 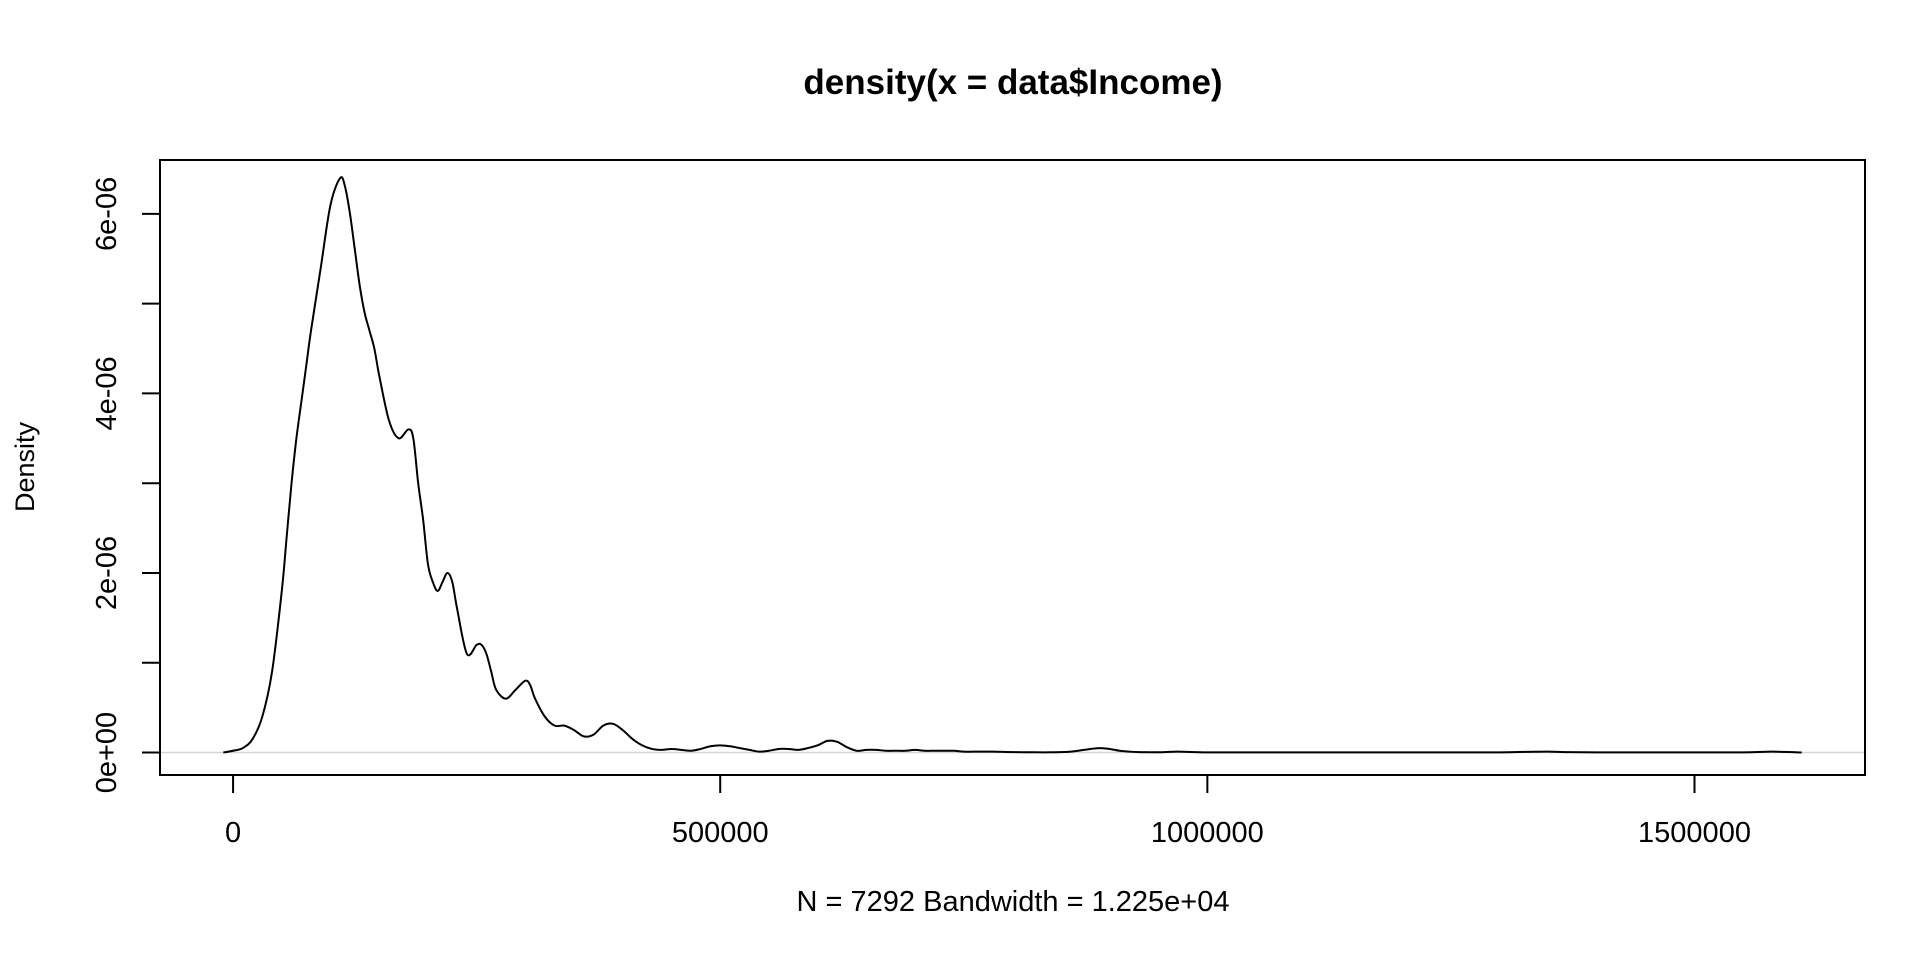 I want to click on x-tick-label: 500000, so click(x=720, y=833).